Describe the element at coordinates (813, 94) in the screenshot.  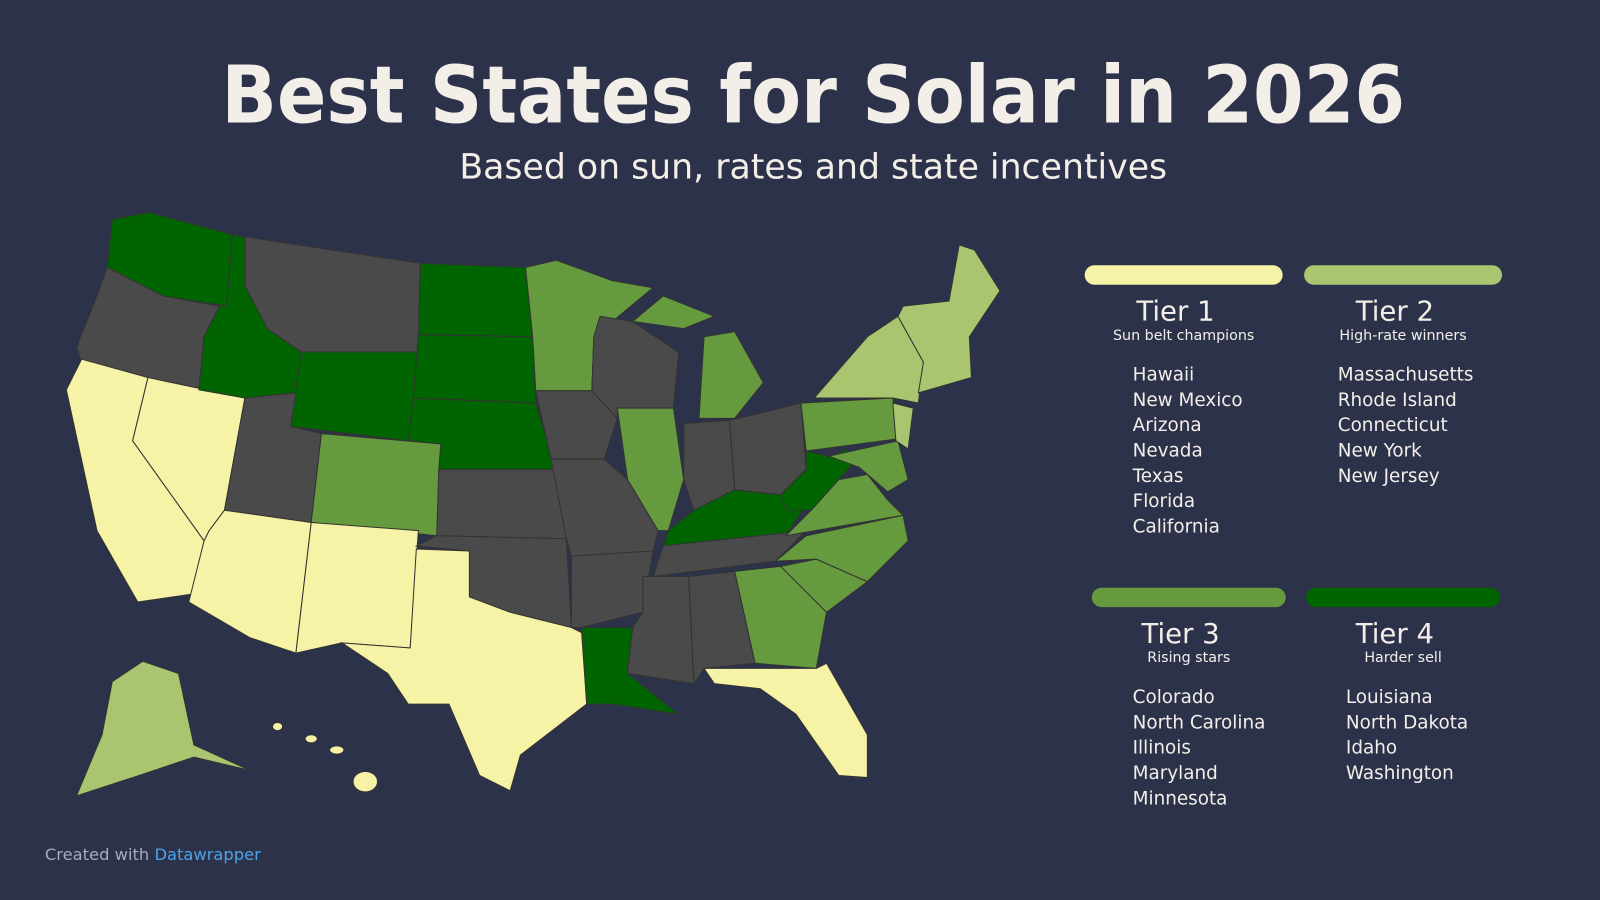
I see `title: Best States for Solar in 2026` at that location.